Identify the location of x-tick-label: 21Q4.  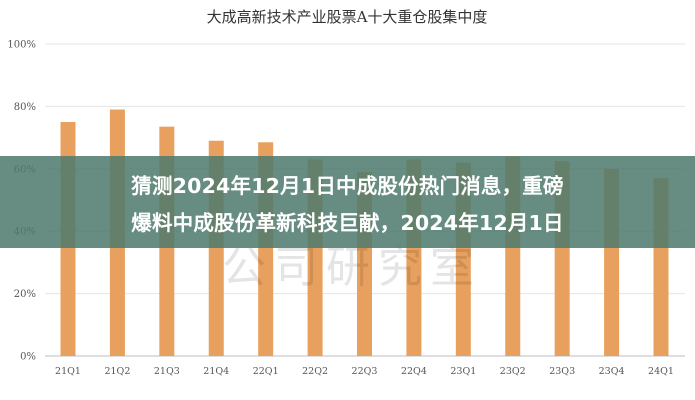
(216, 371).